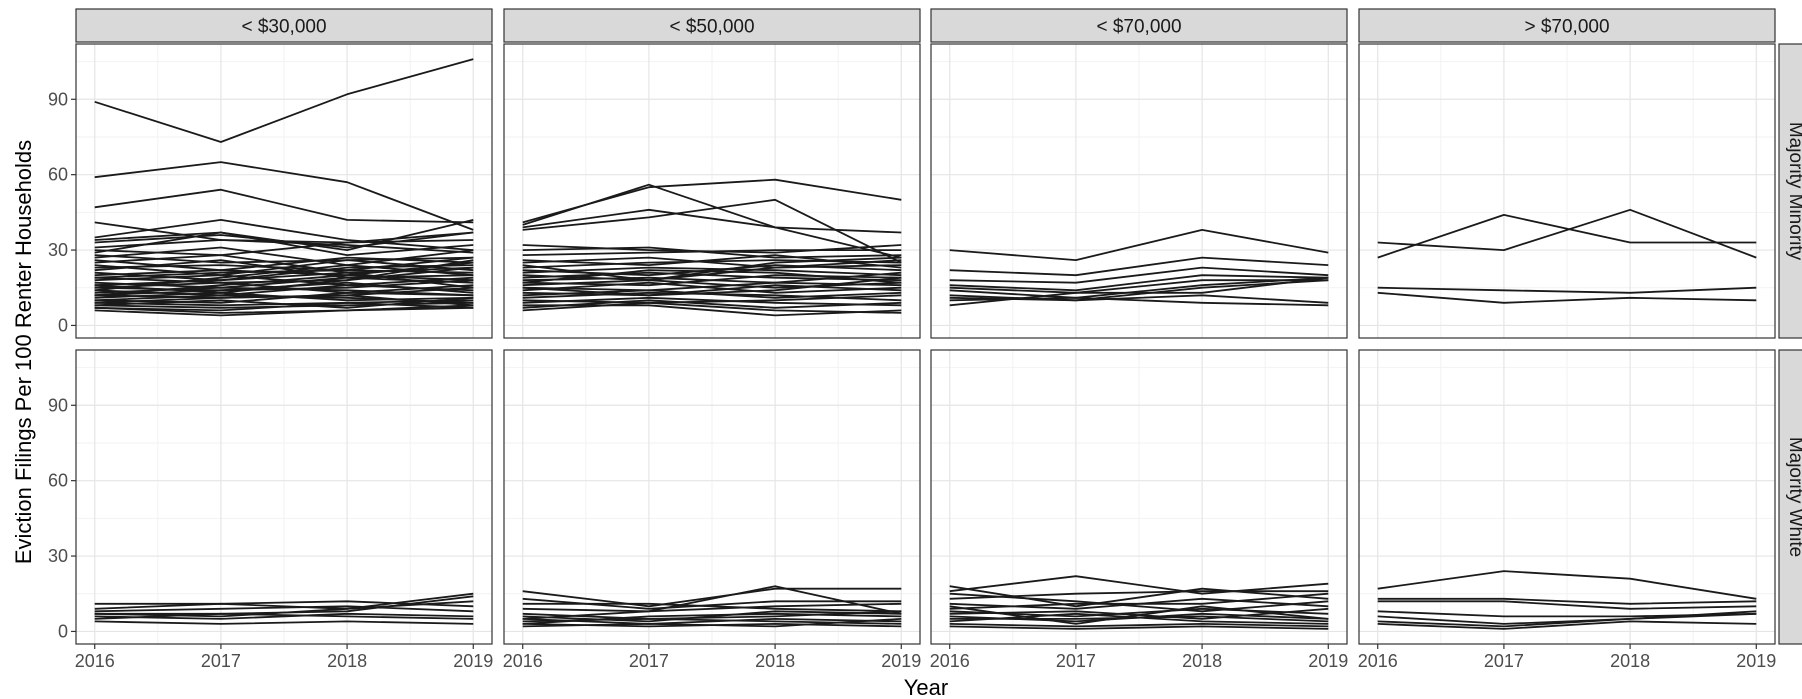 This screenshot has height=699, width=1802. I want to click on row-strip: Majority White, so click(1790, 497).